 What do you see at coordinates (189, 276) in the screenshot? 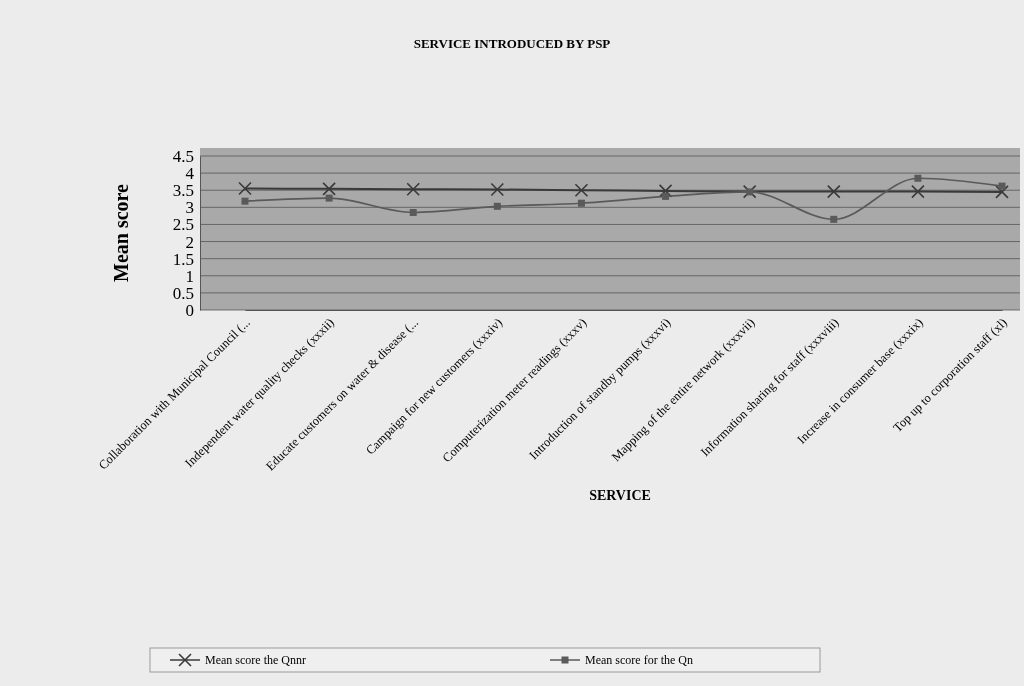
I see `y-tick-label: 1` at bounding box center [189, 276].